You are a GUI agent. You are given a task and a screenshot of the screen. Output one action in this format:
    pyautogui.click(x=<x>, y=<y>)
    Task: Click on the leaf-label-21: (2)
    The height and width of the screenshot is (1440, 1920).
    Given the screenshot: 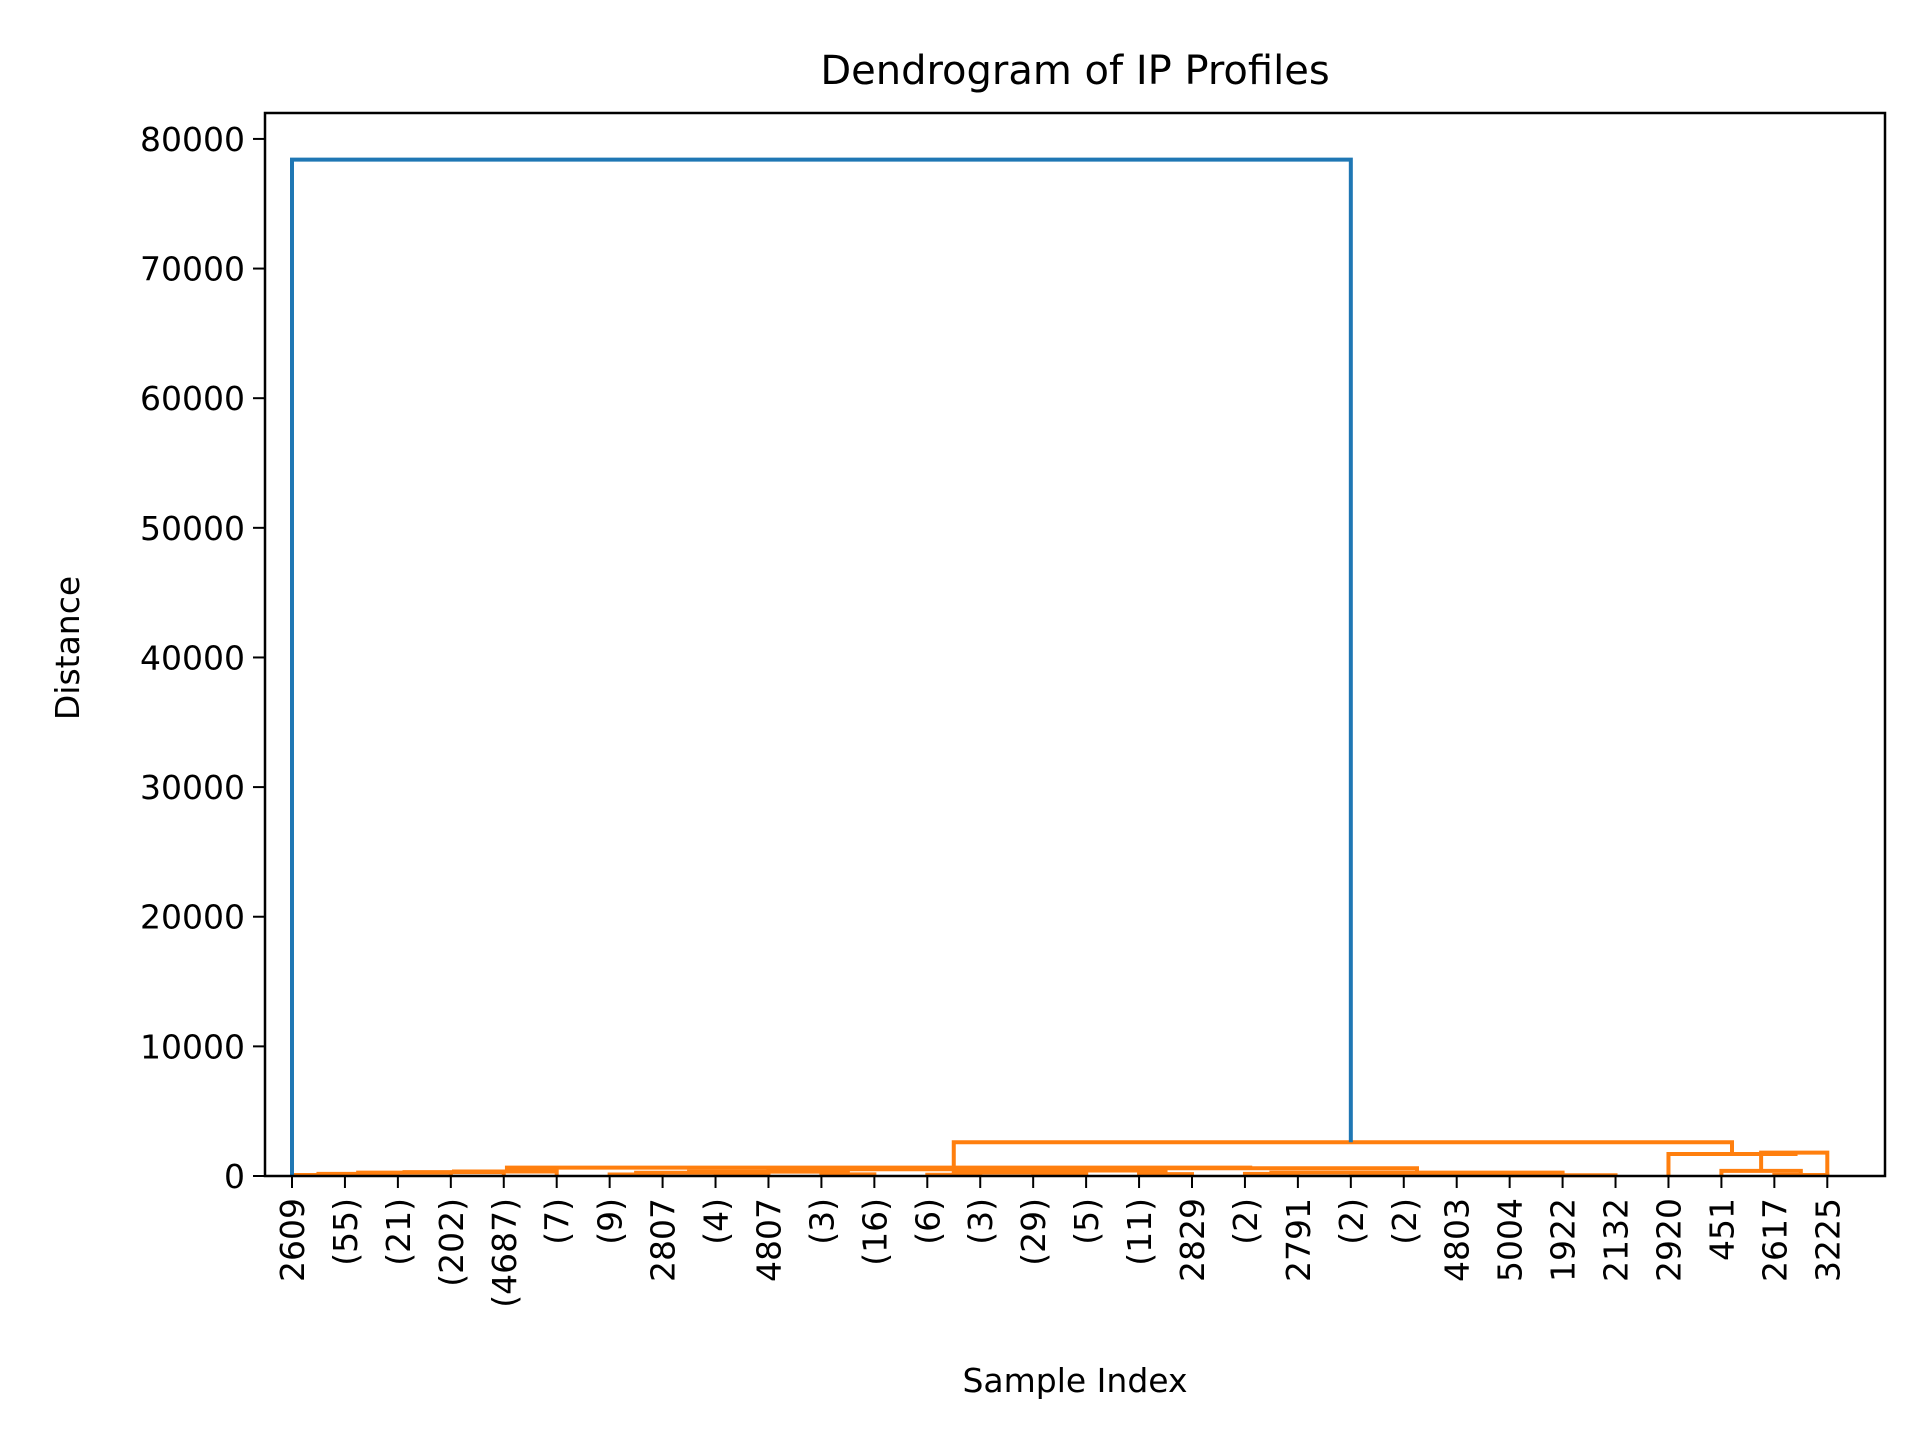 What is the action you would take?
    pyautogui.click(x=1404, y=1221)
    